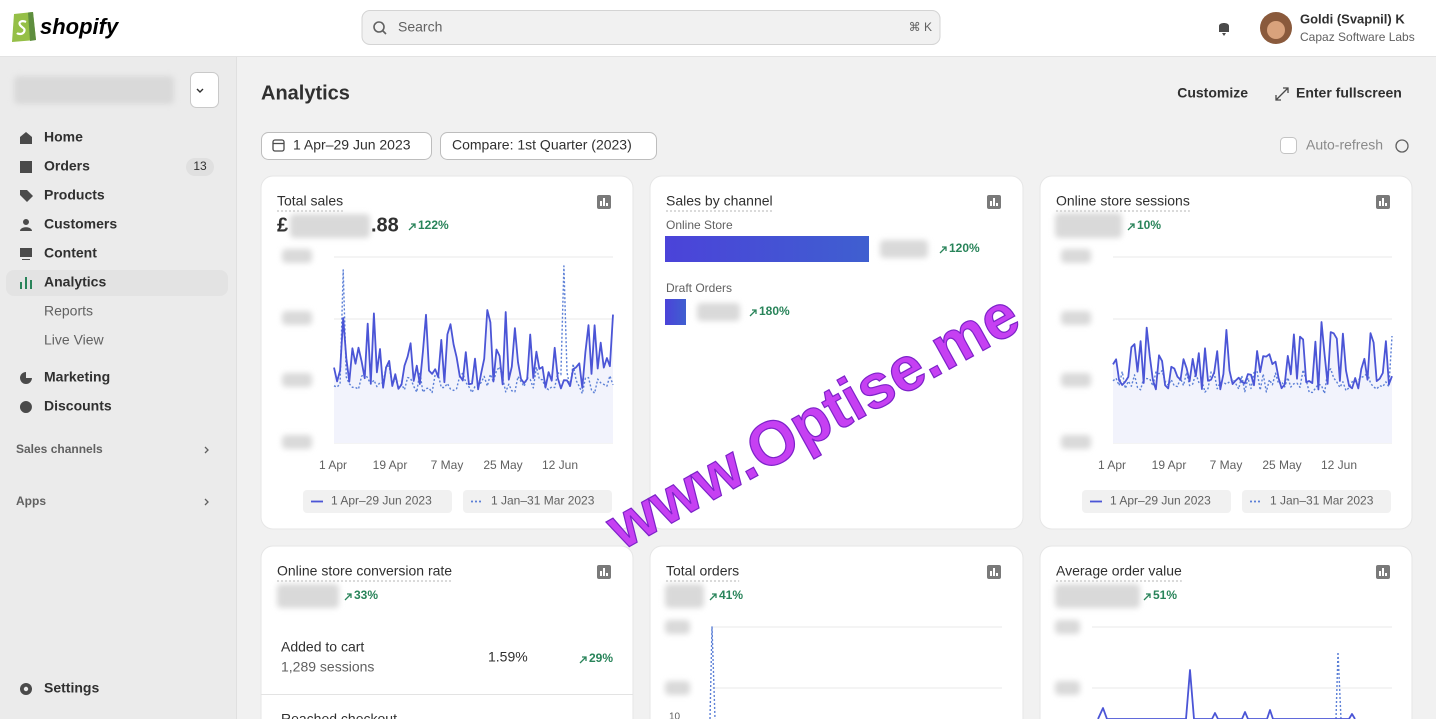 The width and height of the screenshot is (1436, 719). Describe the element at coordinates (1119, 571) in the screenshot. I see `card-title: Average order value` at that location.